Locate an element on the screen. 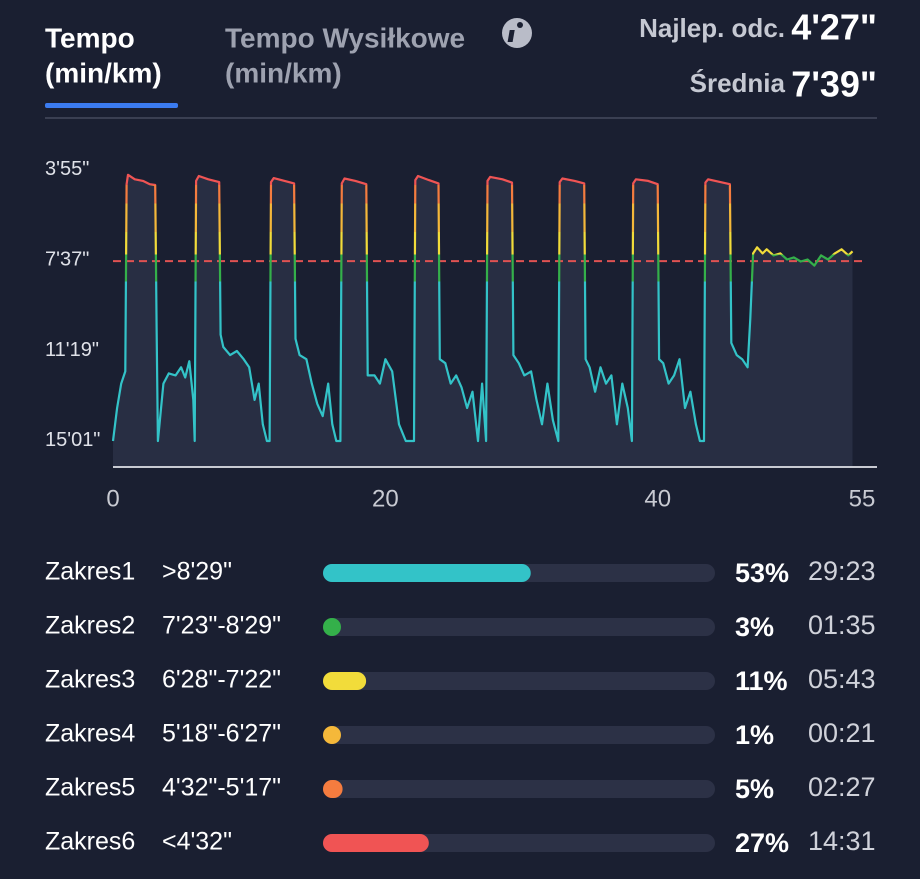 Image resolution: width=920 pixels, height=879 pixels. tab-title: Tempo Wysiłkowe is located at coordinates (345, 37).